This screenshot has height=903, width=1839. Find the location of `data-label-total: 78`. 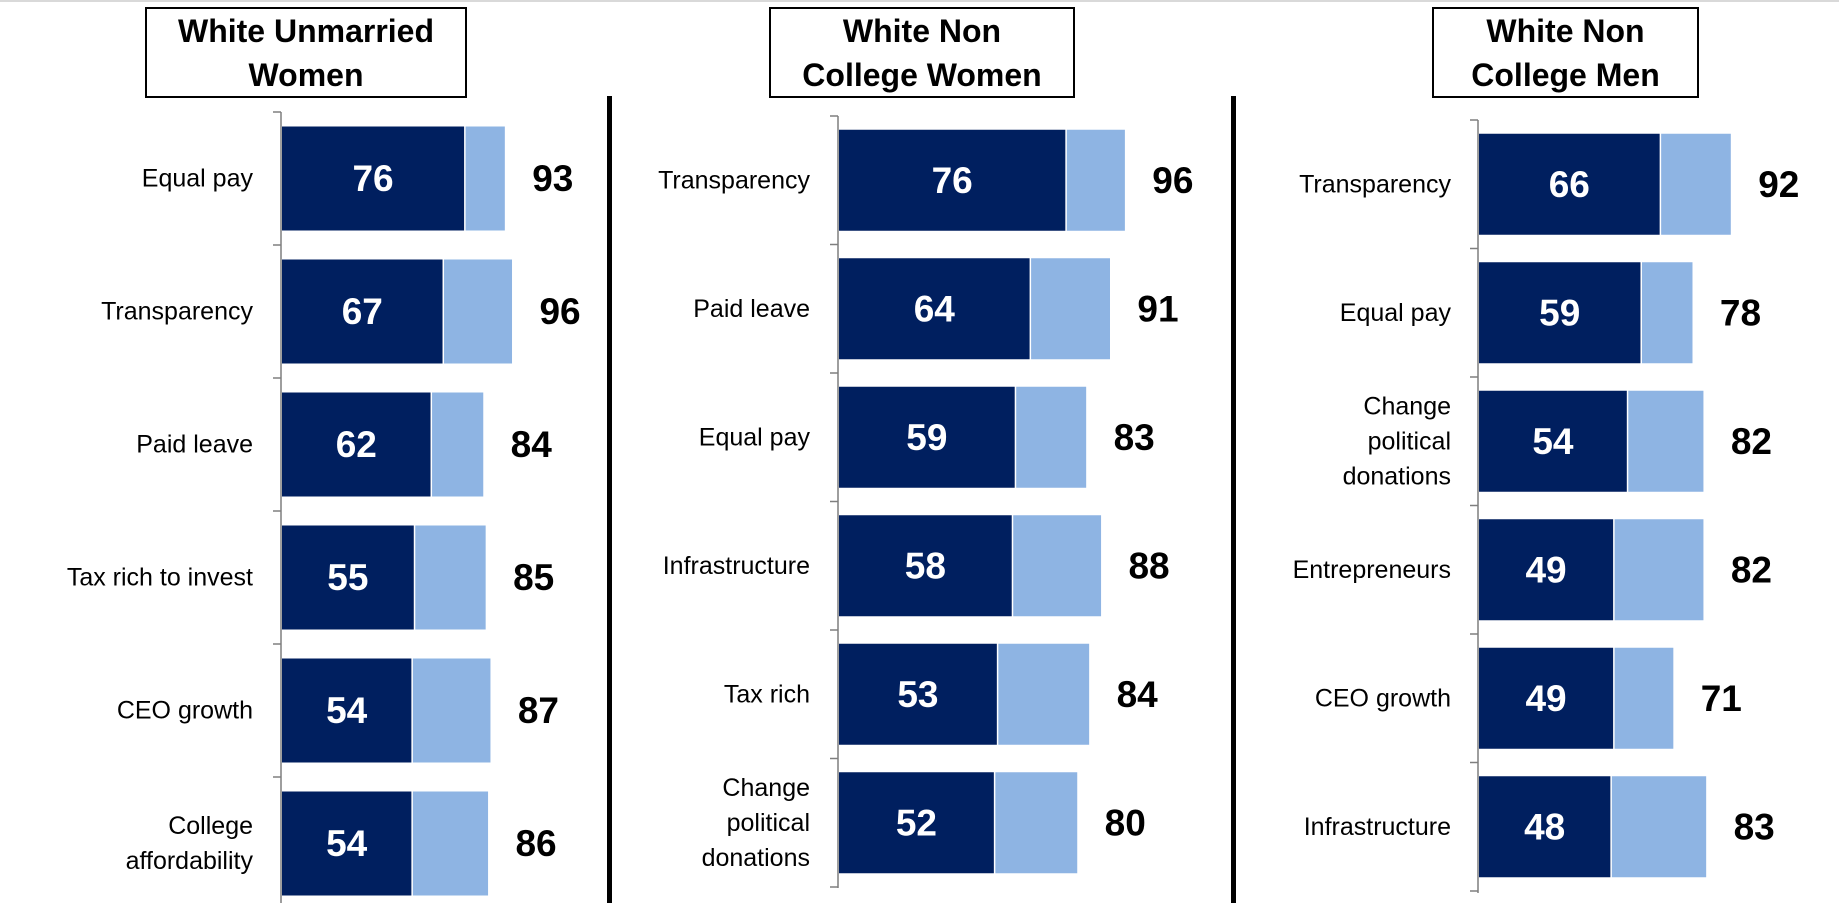

data-label-total: 78 is located at coordinates (1740, 312).